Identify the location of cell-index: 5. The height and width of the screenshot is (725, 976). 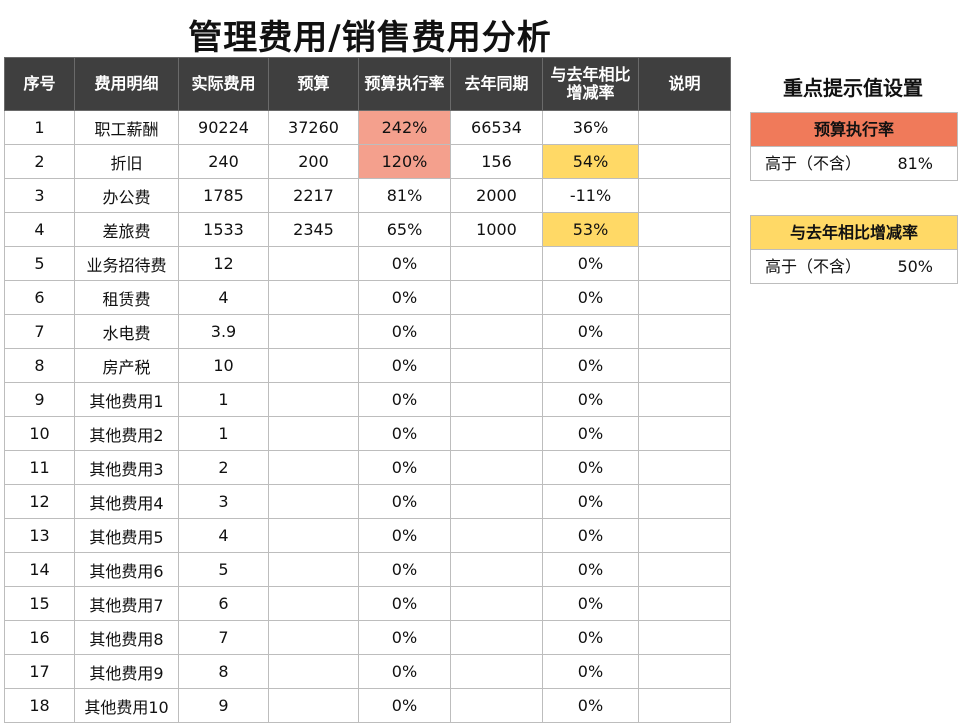
(39, 263).